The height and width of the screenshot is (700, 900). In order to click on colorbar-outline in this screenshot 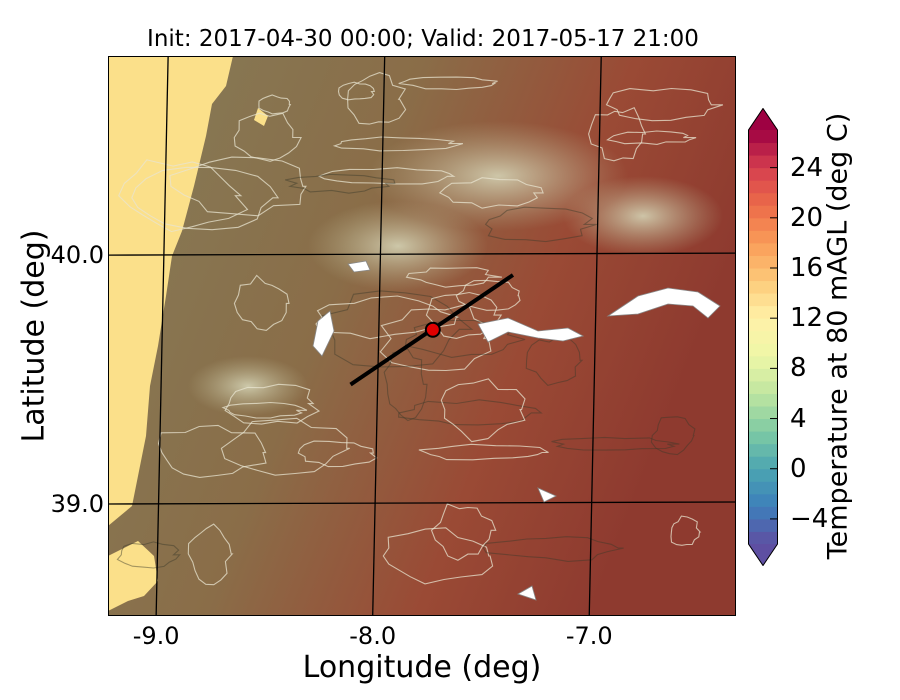, I will do `click(763, 337)`.